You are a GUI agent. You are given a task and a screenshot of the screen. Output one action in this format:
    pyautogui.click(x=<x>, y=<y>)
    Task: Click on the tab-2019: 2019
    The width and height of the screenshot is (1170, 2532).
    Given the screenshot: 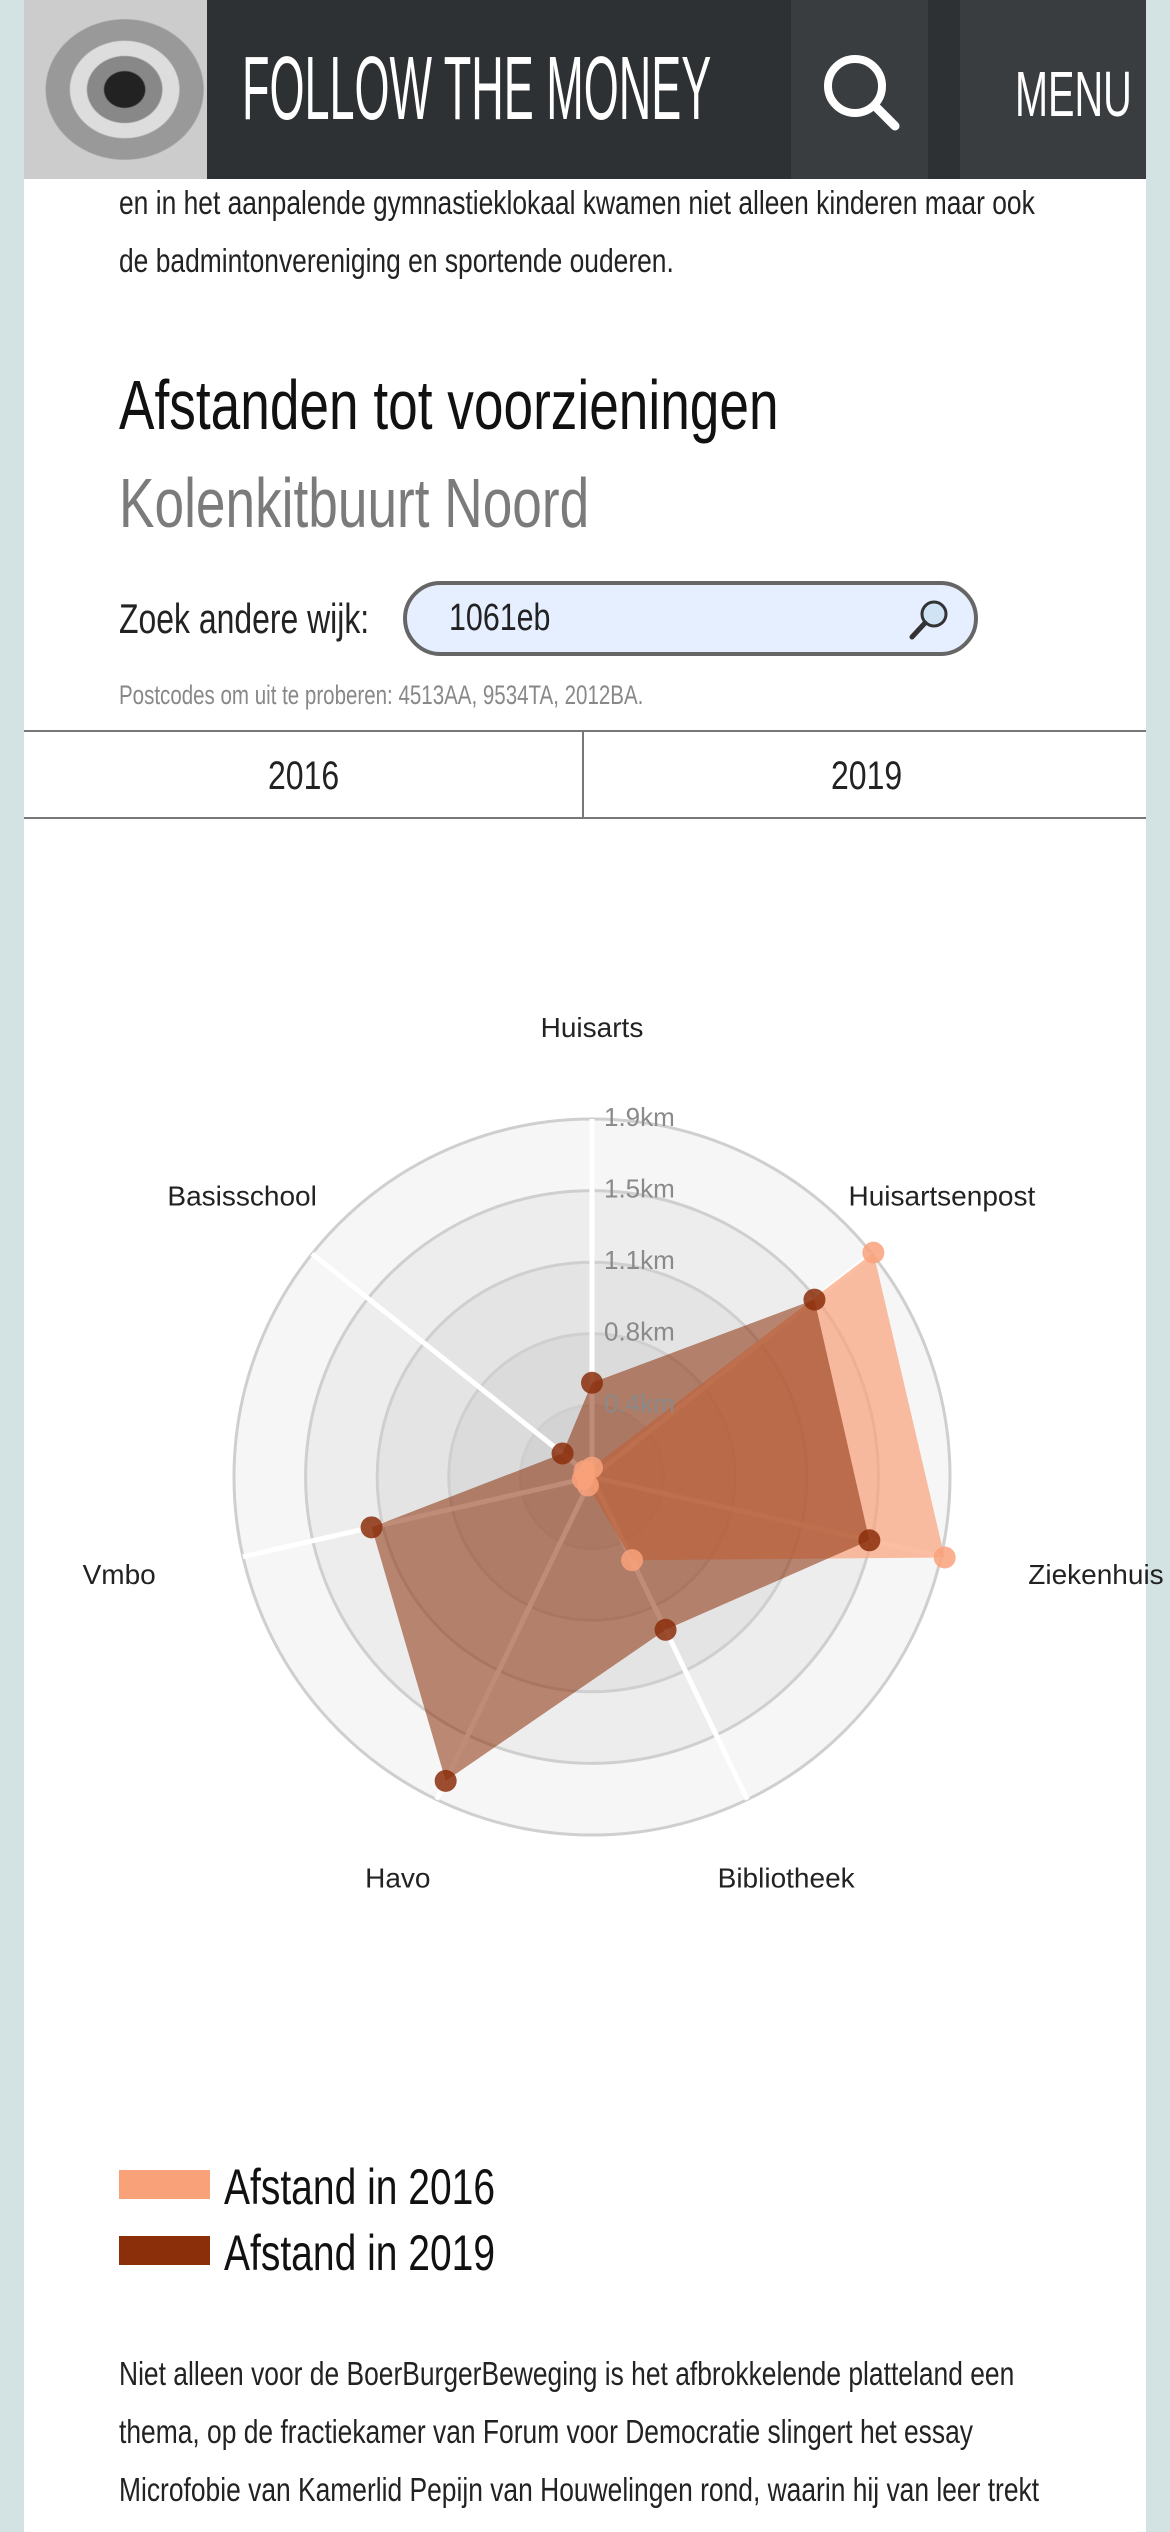 What is the action you would take?
    pyautogui.click(x=865, y=774)
    